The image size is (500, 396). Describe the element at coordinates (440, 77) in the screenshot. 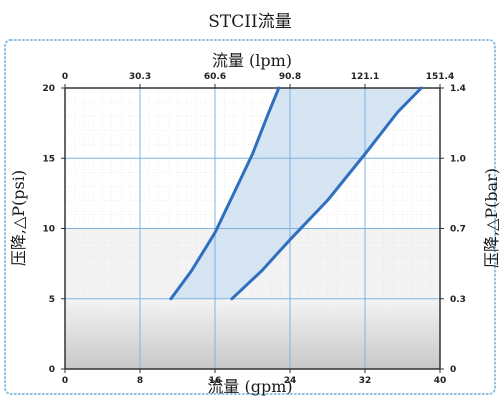

I see `x-top-tick-label: 151.4` at that location.